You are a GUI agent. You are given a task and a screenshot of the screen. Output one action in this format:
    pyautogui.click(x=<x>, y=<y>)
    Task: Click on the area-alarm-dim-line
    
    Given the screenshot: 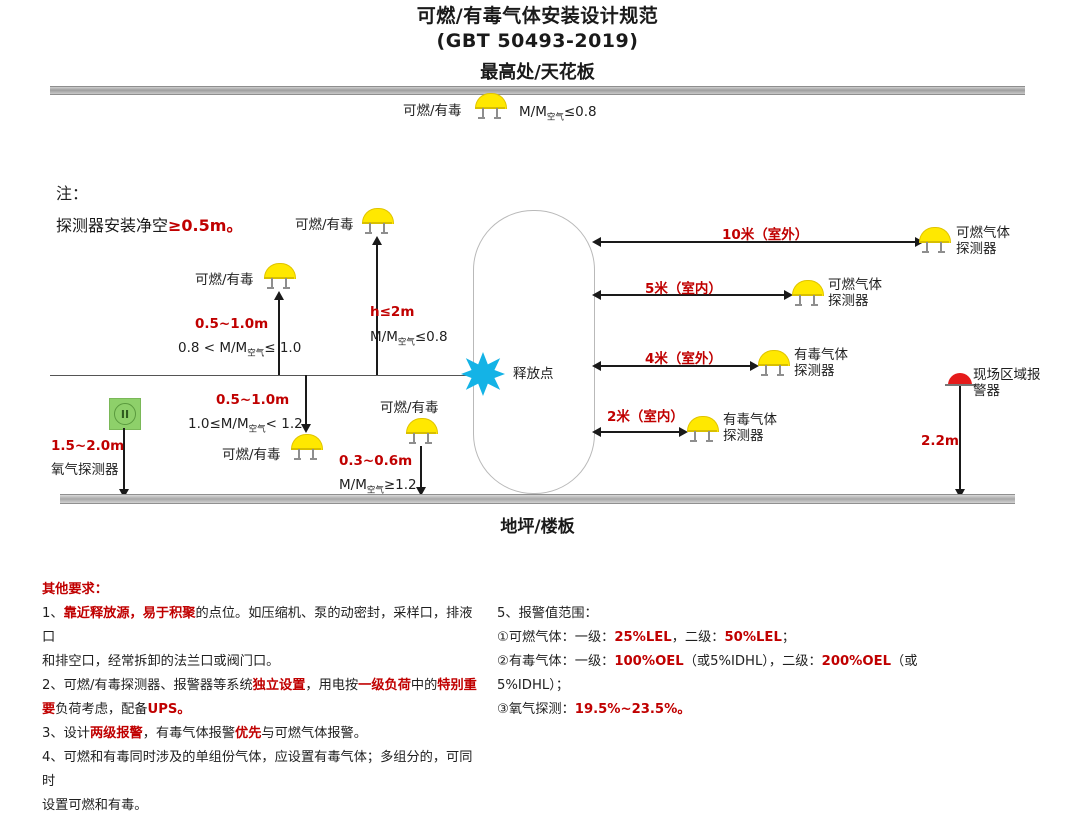 What is the action you would take?
    pyautogui.click(x=960, y=438)
    